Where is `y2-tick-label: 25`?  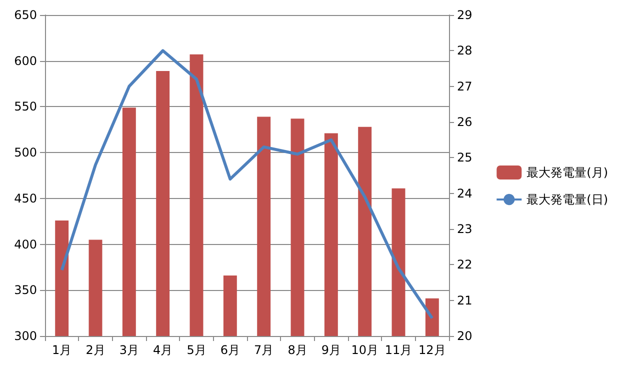 y2-tick-label: 25 is located at coordinates (464, 157).